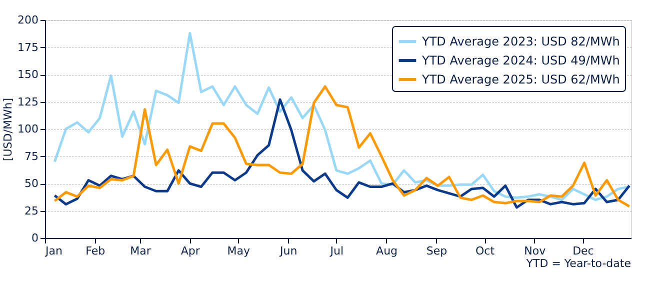 Image resolution: width=650 pixels, height=289 pixels. I want to click on x-tick-label: Feb, so click(96, 251).